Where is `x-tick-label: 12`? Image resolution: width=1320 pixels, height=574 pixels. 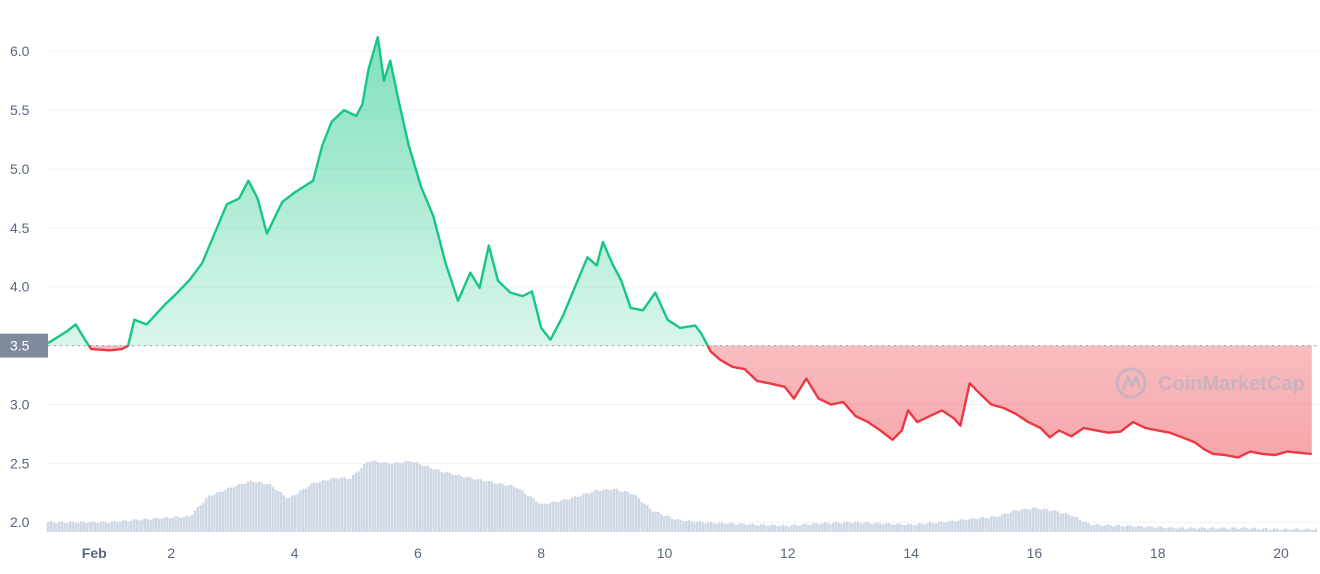
x-tick-label: 12 is located at coordinates (788, 553).